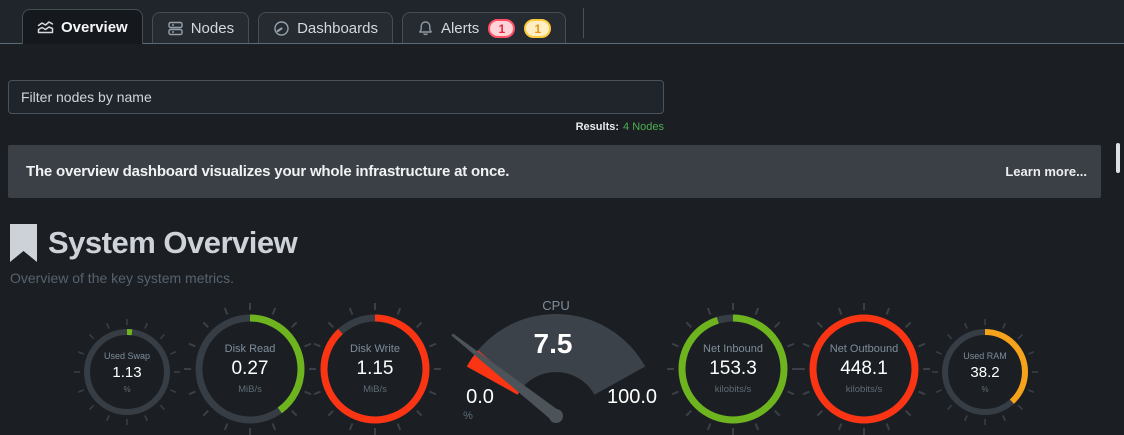 The width and height of the screenshot is (1124, 435). What do you see at coordinates (502, 28) in the screenshot?
I see `alerts-critical-badge: 1` at bounding box center [502, 28].